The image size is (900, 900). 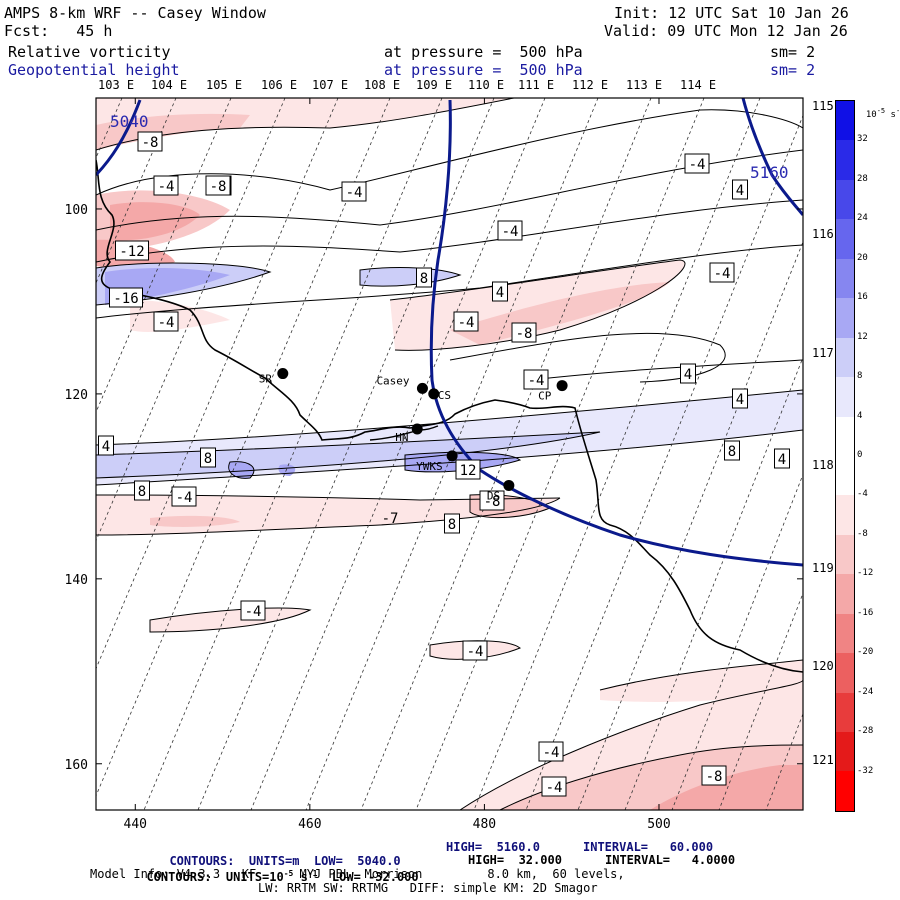 What do you see at coordinates (862, 139) in the screenshot?
I see `colorbar-level: 32` at bounding box center [862, 139].